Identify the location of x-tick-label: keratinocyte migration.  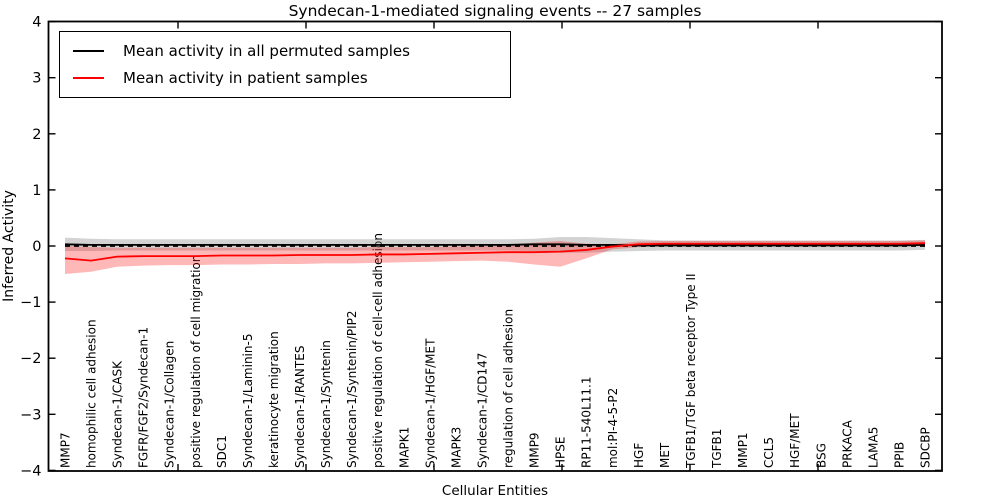
(274, 399).